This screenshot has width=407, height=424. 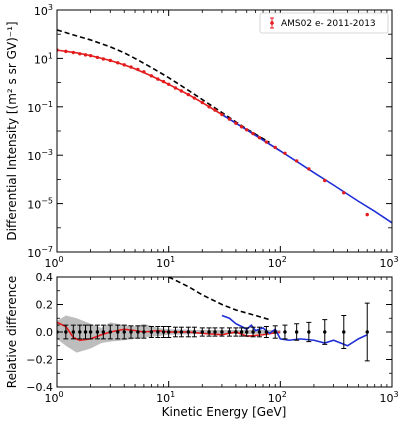 I want to click on legend-box, so click(x=324, y=23).